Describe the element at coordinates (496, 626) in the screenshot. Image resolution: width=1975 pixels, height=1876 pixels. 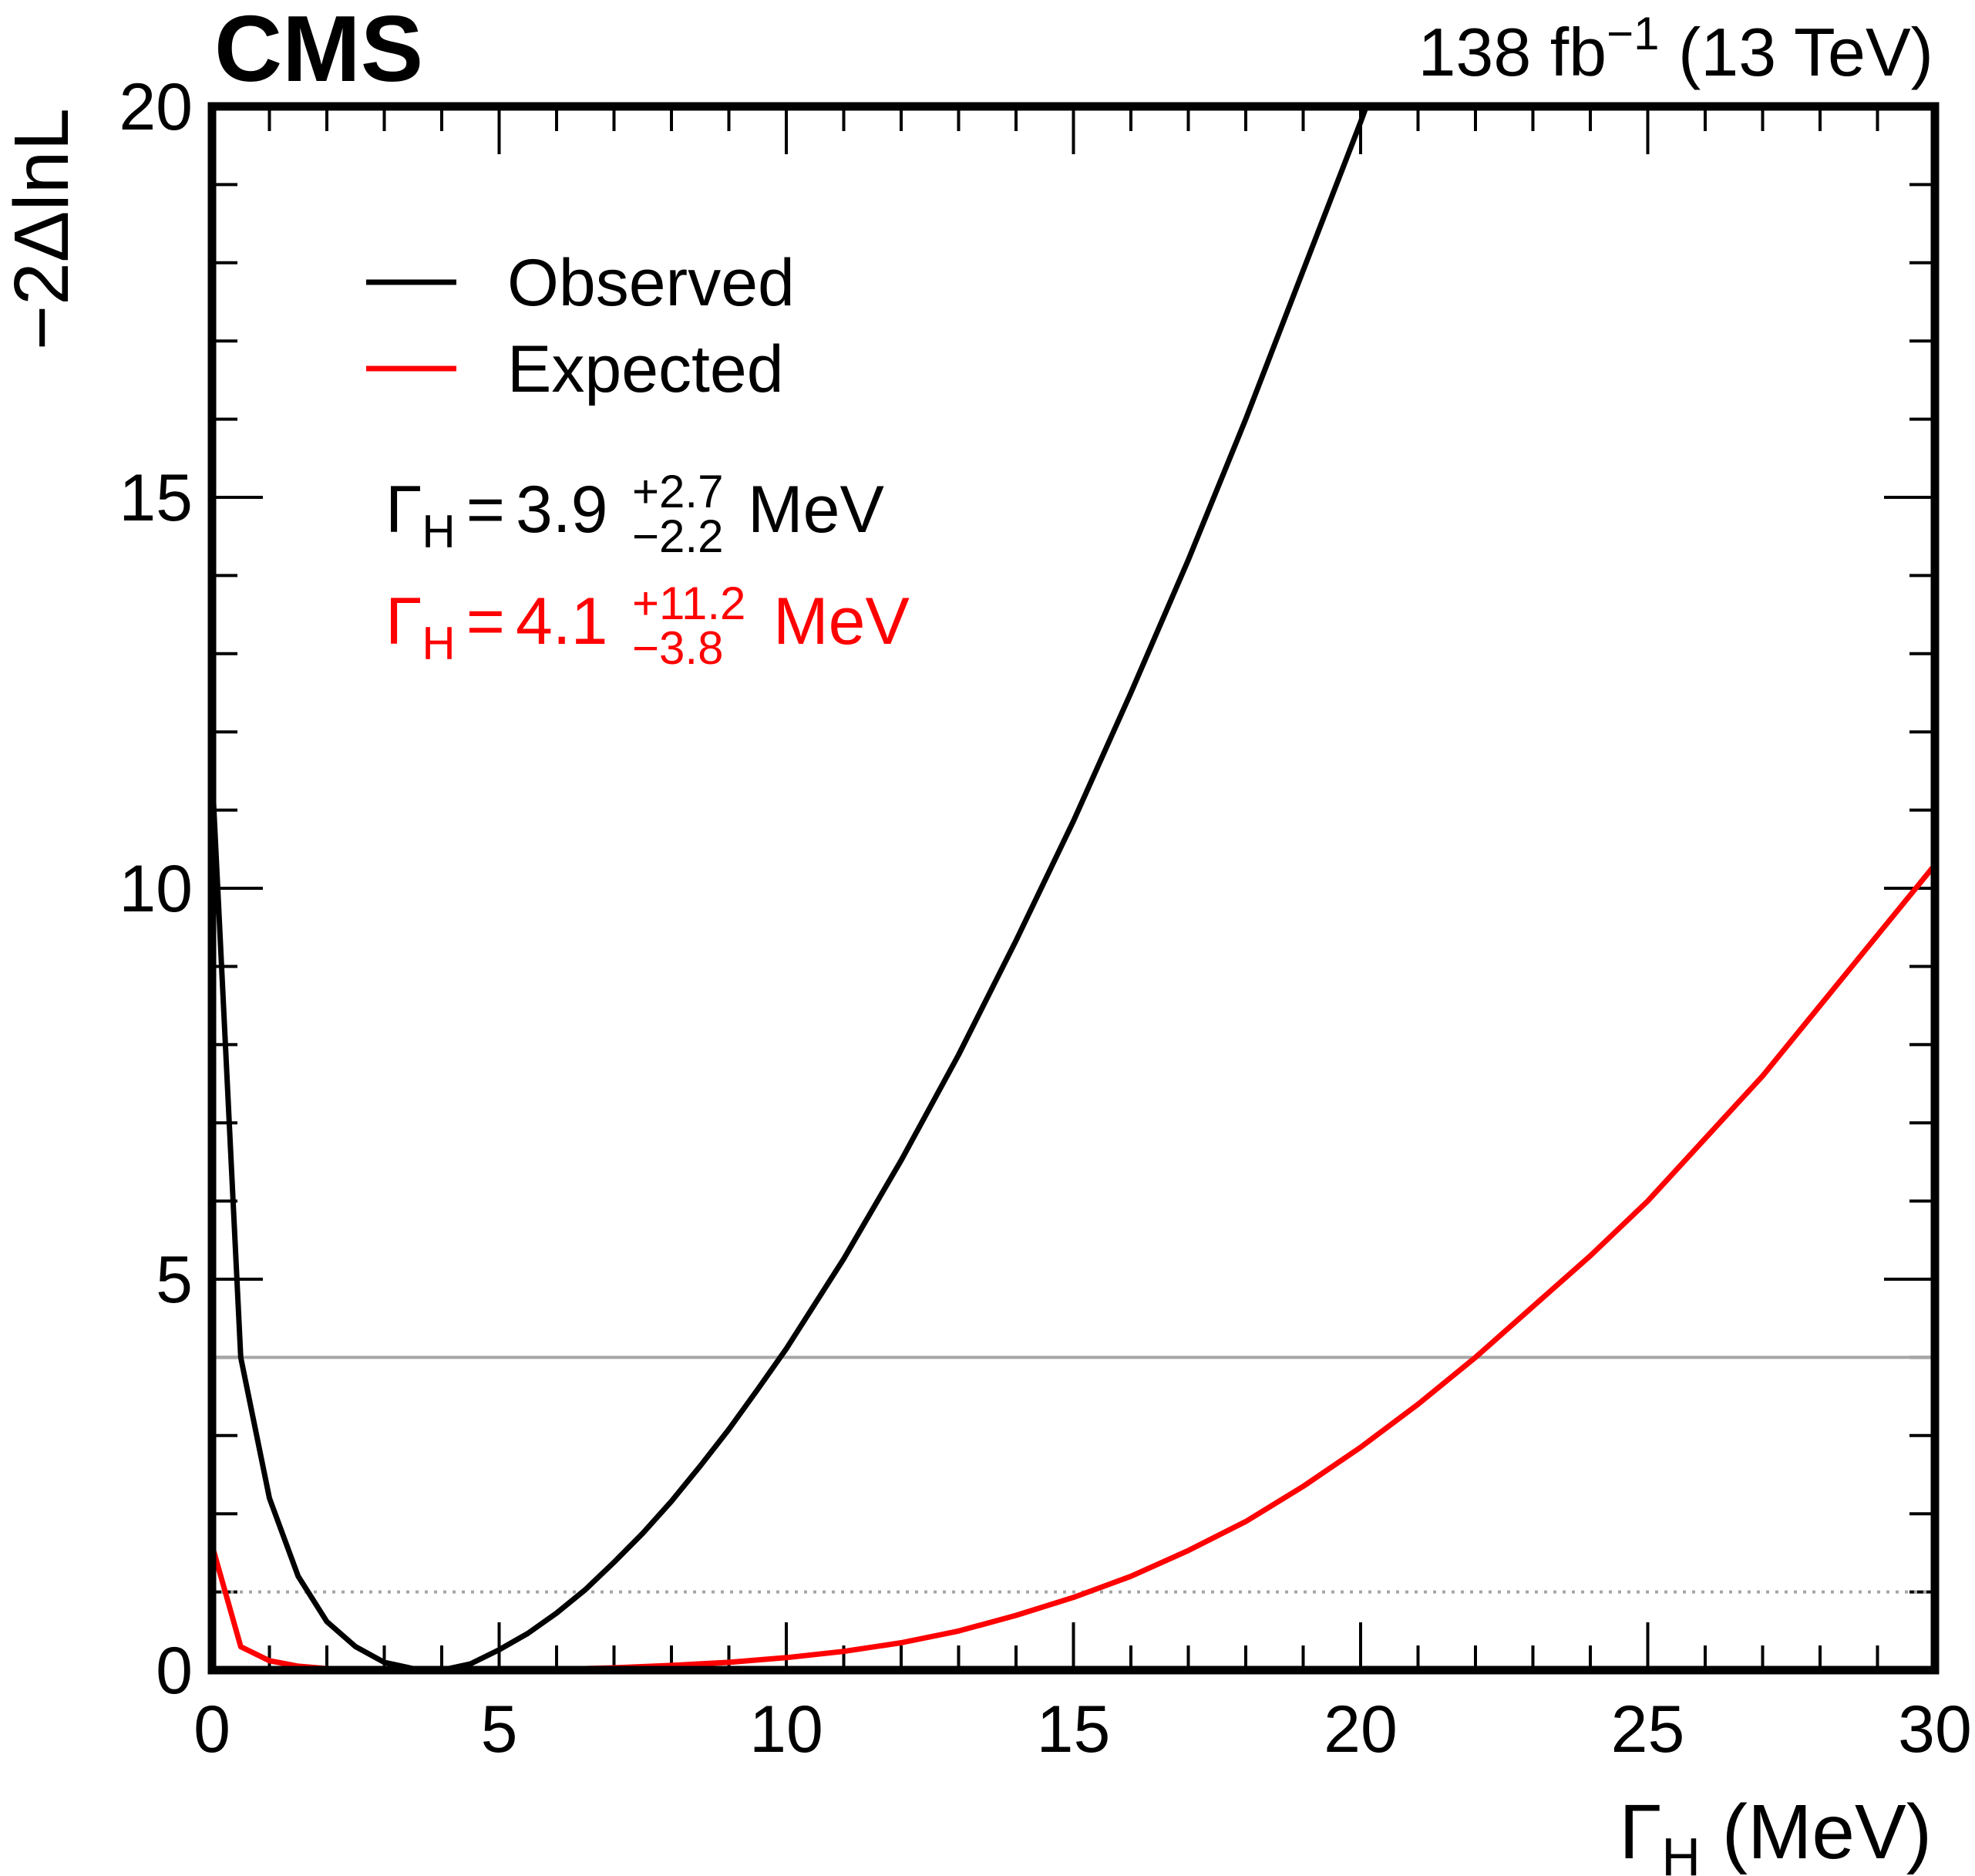
I see `svg-text:ΓH=4.1: ΓH = 4.1` at that location.